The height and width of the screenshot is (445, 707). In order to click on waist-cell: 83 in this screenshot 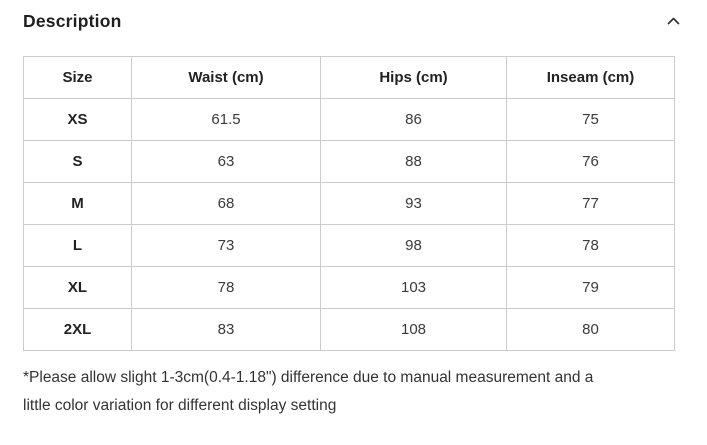, I will do `click(226, 329)`.